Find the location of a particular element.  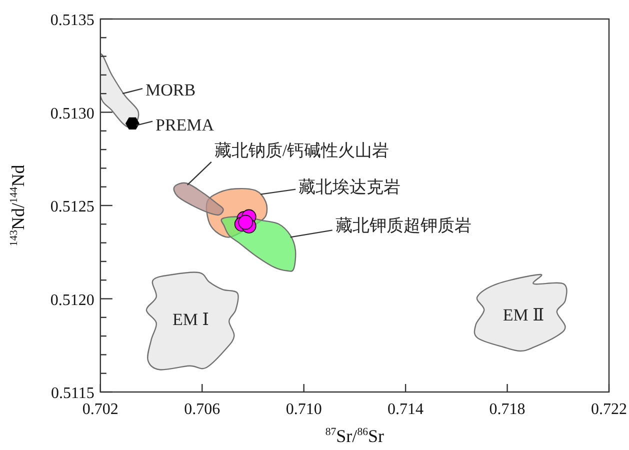

annotation: 藏北埃达克岩 is located at coordinates (349, 186).